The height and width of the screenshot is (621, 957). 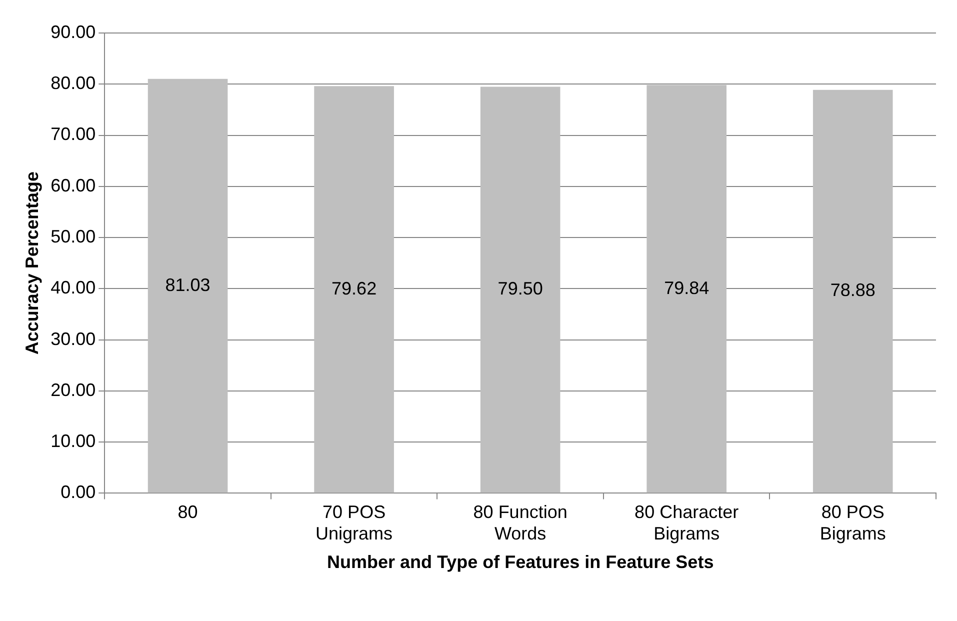 What do you see at coordinates (354, 288) in the screenshot?
I see `data-label: 79.62` at bounding box center [354, 288].